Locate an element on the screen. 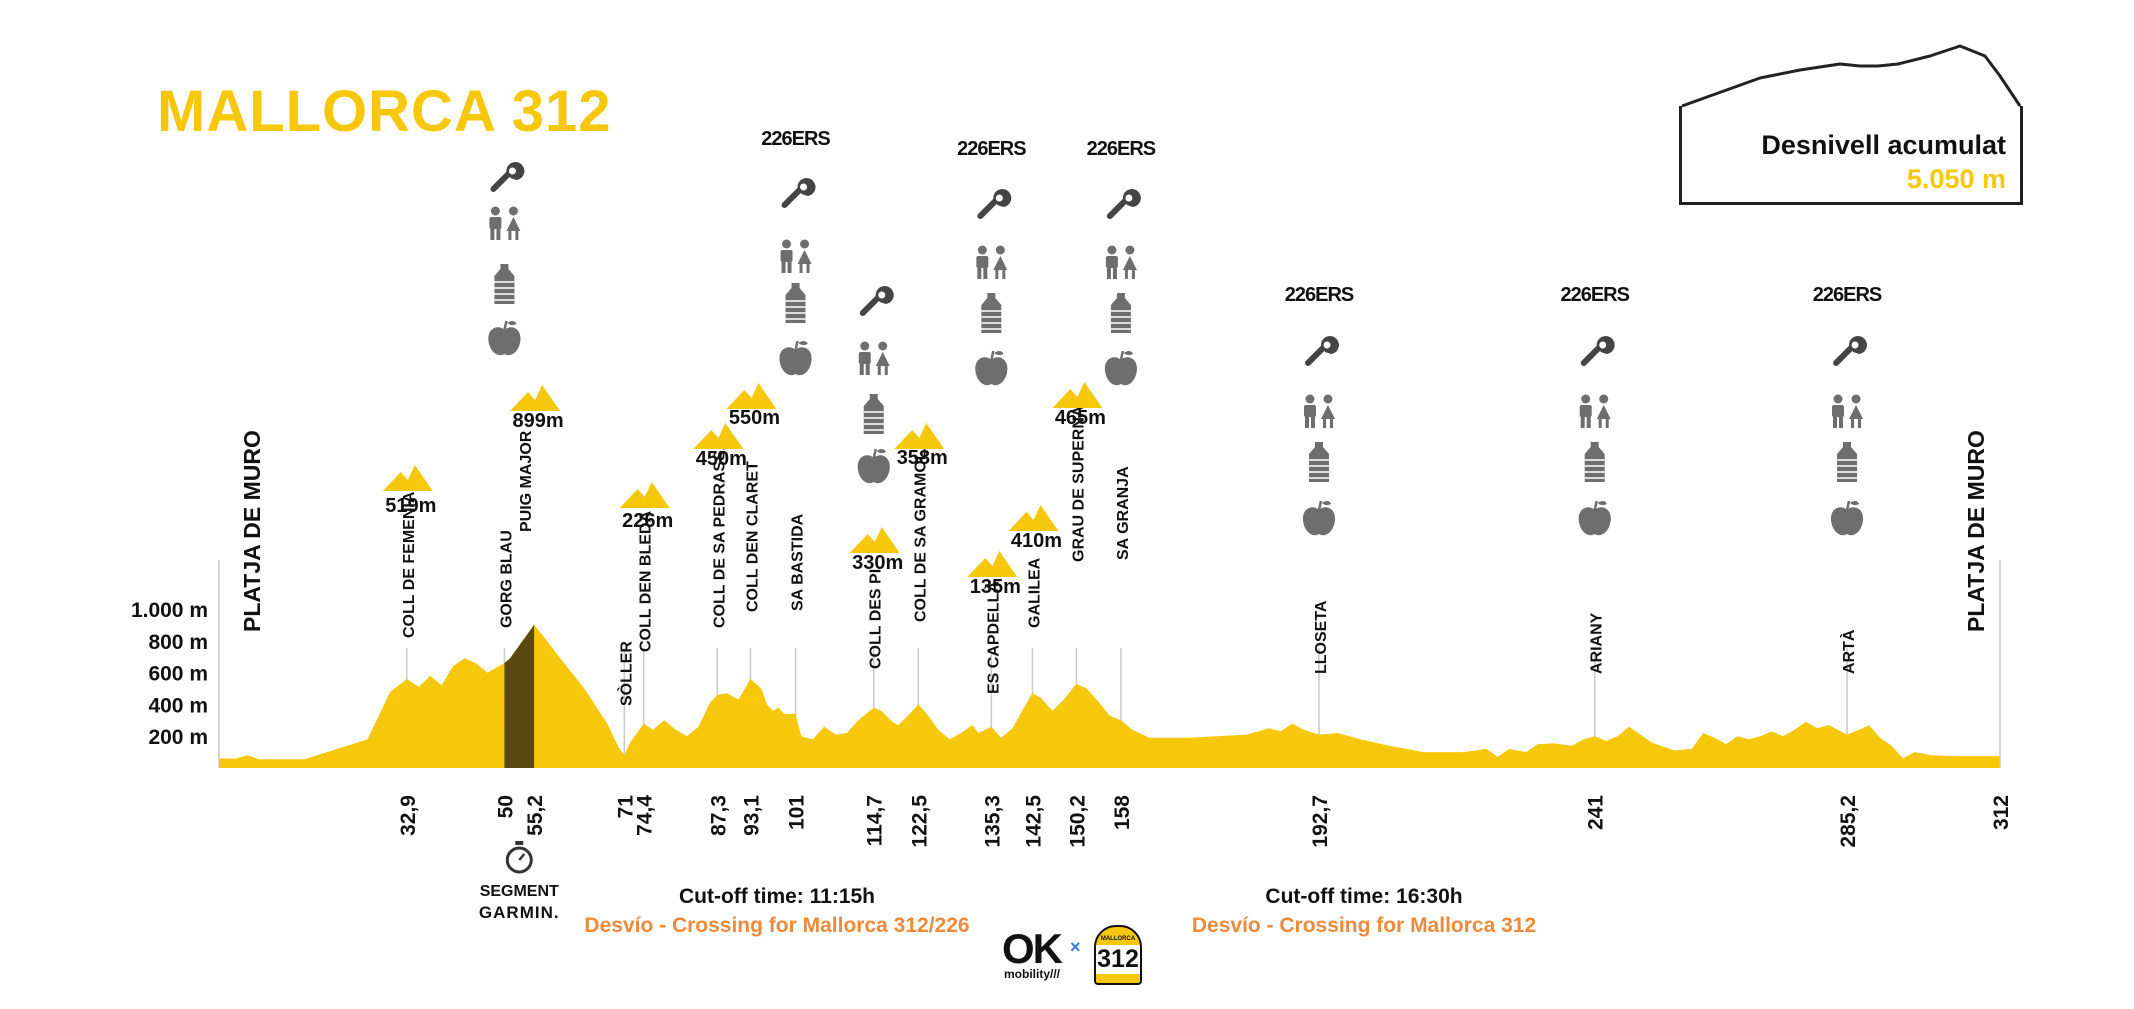 This screenshot has height=1009, width=2134. y-tick-label: 200 m is located at coordinates (178, 737).